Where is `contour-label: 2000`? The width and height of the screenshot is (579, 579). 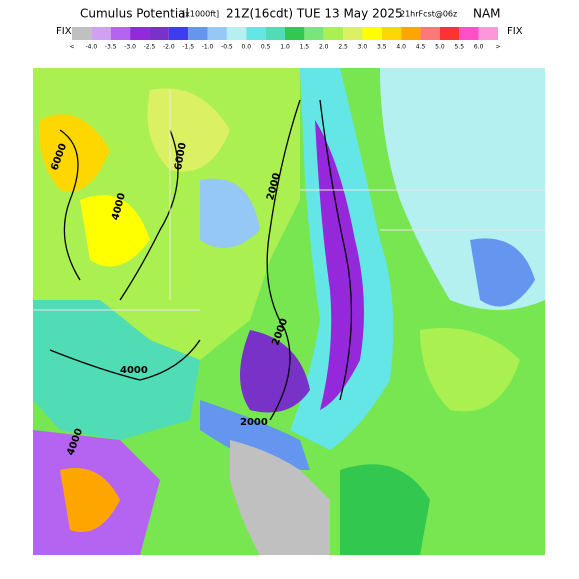 contour-label: 2000 is located at coordinates (254, 422).